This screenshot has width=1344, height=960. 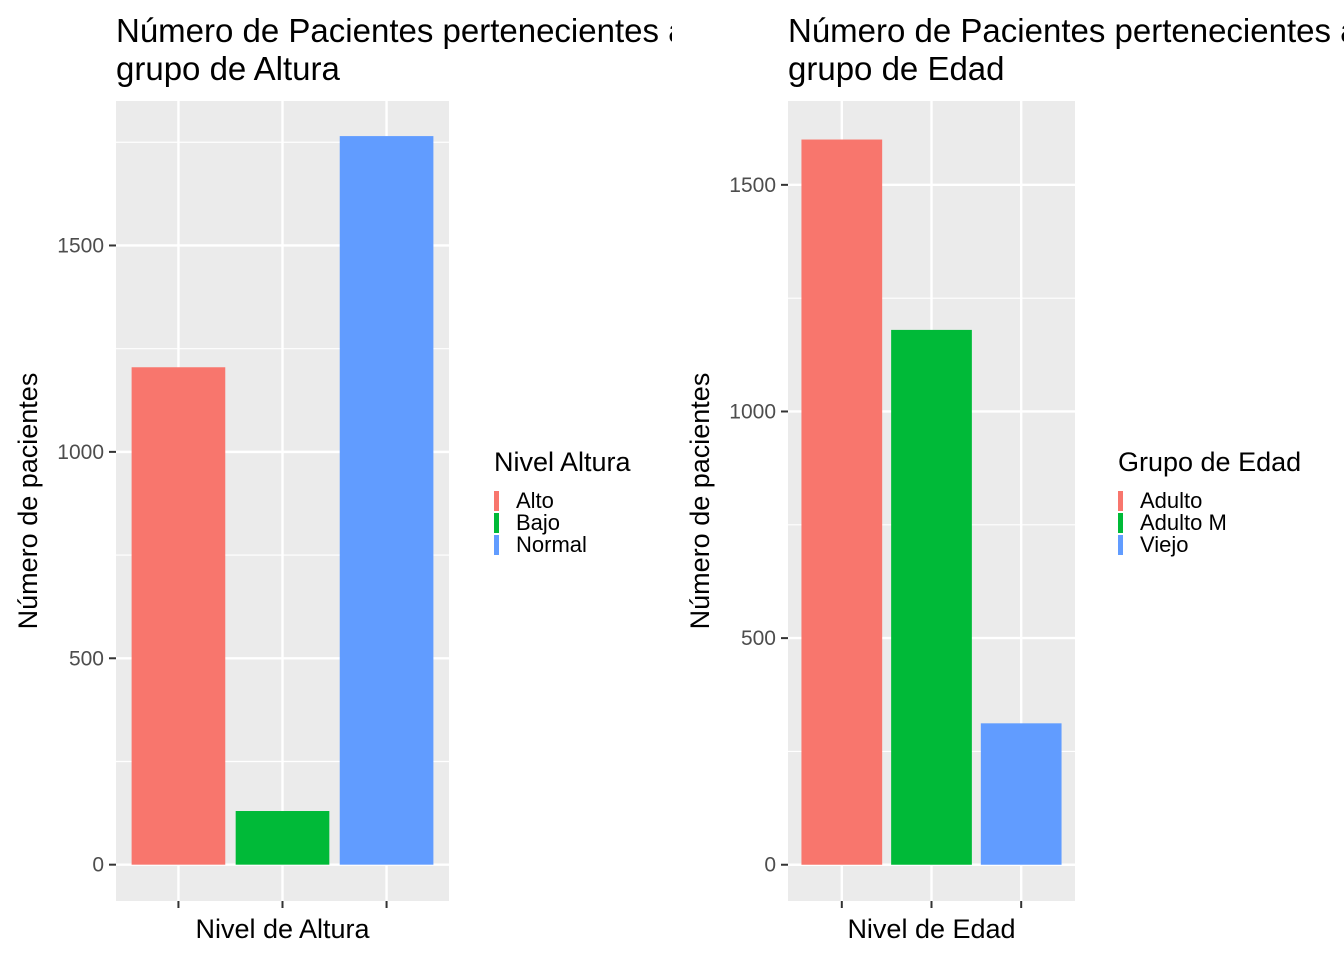 I want to click on chart-title-line2: grupo de Edad, so click(x=896, y=68).